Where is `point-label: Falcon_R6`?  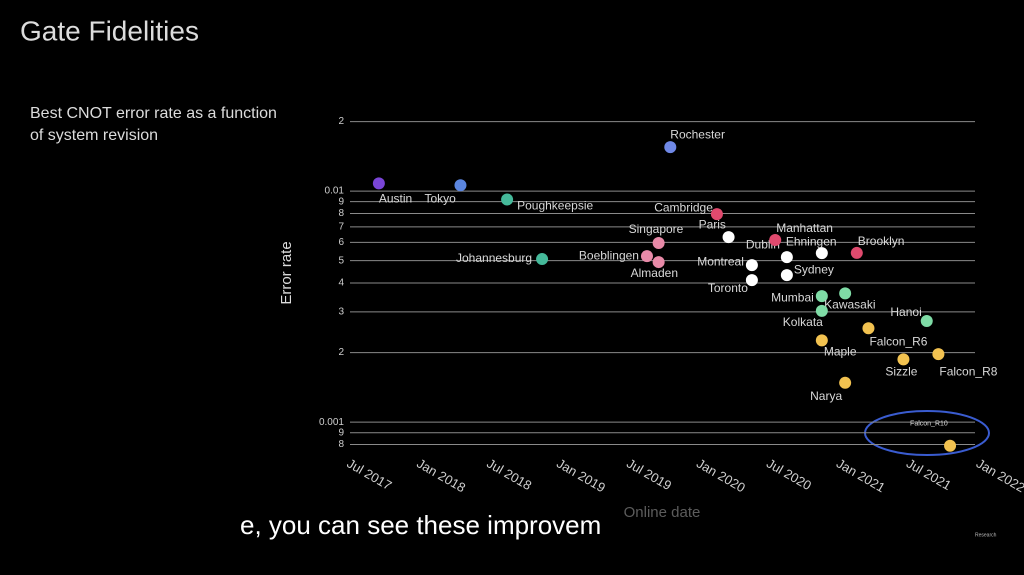 point-label: Falcon_R6 is located at coordinates (898, 341).